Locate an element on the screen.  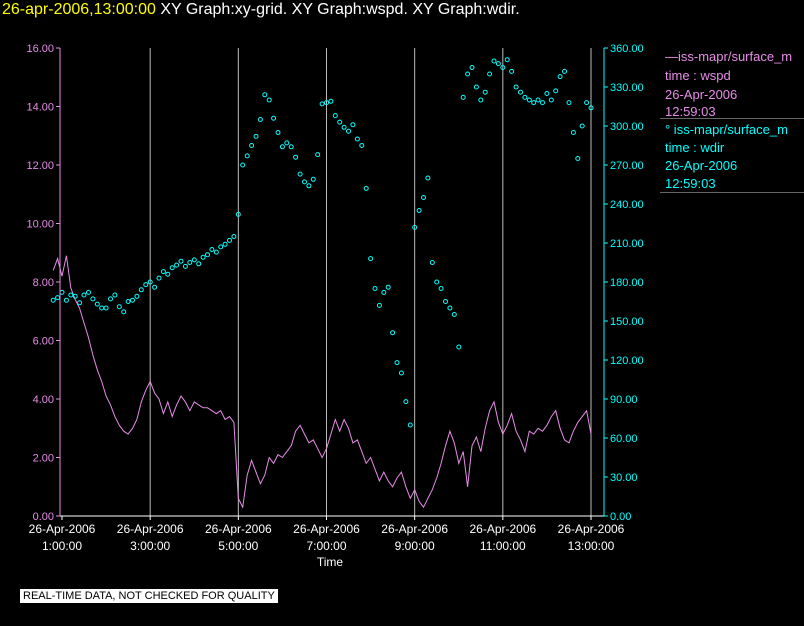
x-axis-label: Time is located at coordinates (330, 562).